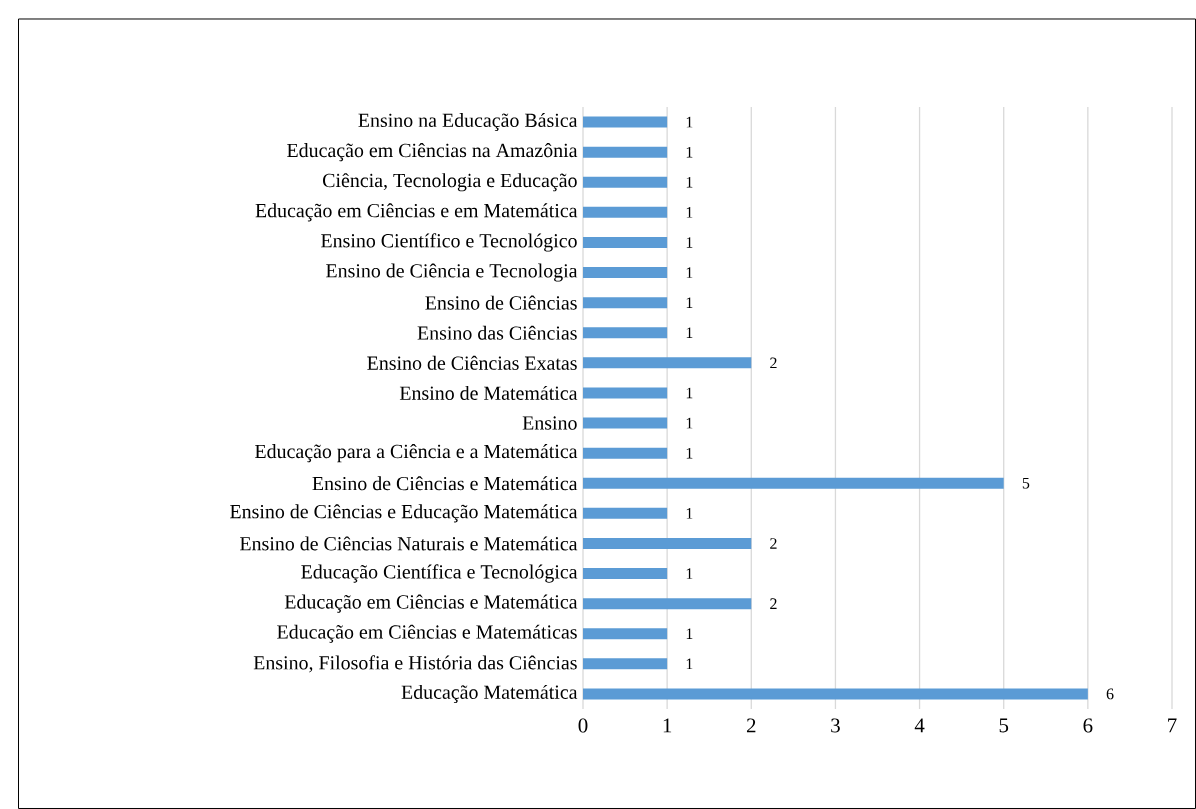 This screenshot has width=1196, height=809. Describe the element at coordinates (472, 362) in the screenshot. I see `y-tick-label: Ensino de Ciências Exatas` at that location.